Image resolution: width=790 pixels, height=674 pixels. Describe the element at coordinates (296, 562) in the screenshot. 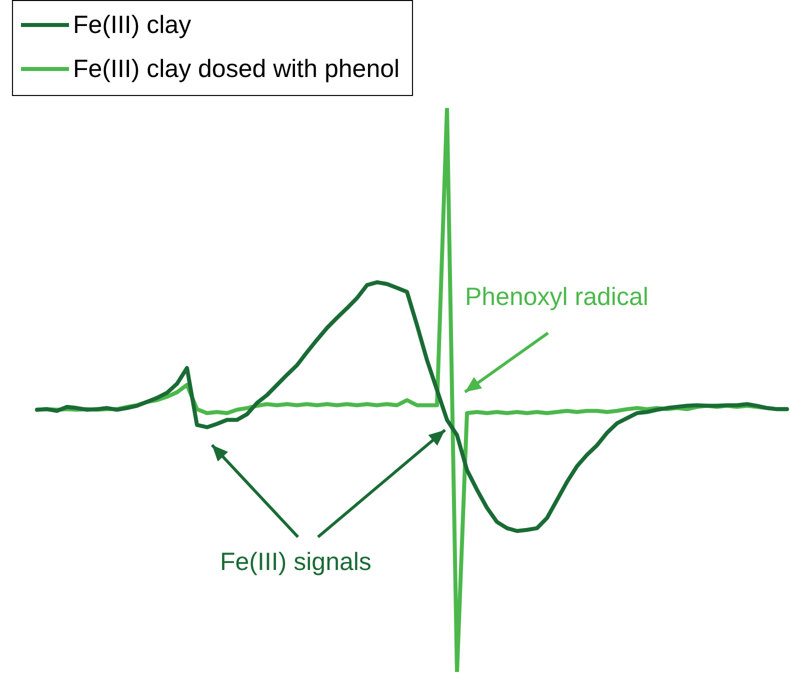

I see `annotation: Fe(III) signals` at that location.